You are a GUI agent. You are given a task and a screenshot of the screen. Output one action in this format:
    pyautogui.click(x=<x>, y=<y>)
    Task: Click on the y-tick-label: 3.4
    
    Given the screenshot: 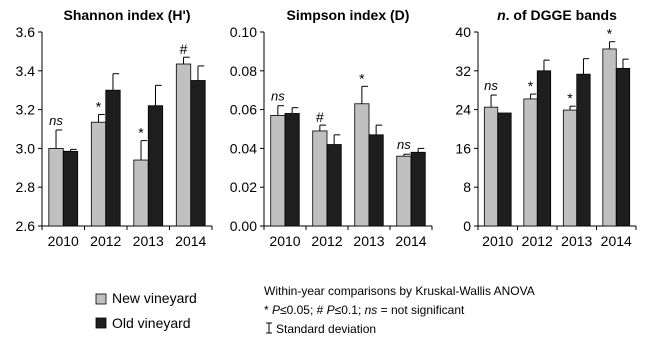 What is the action you would take?
    pyautogui.click(x=26, y=71)
    